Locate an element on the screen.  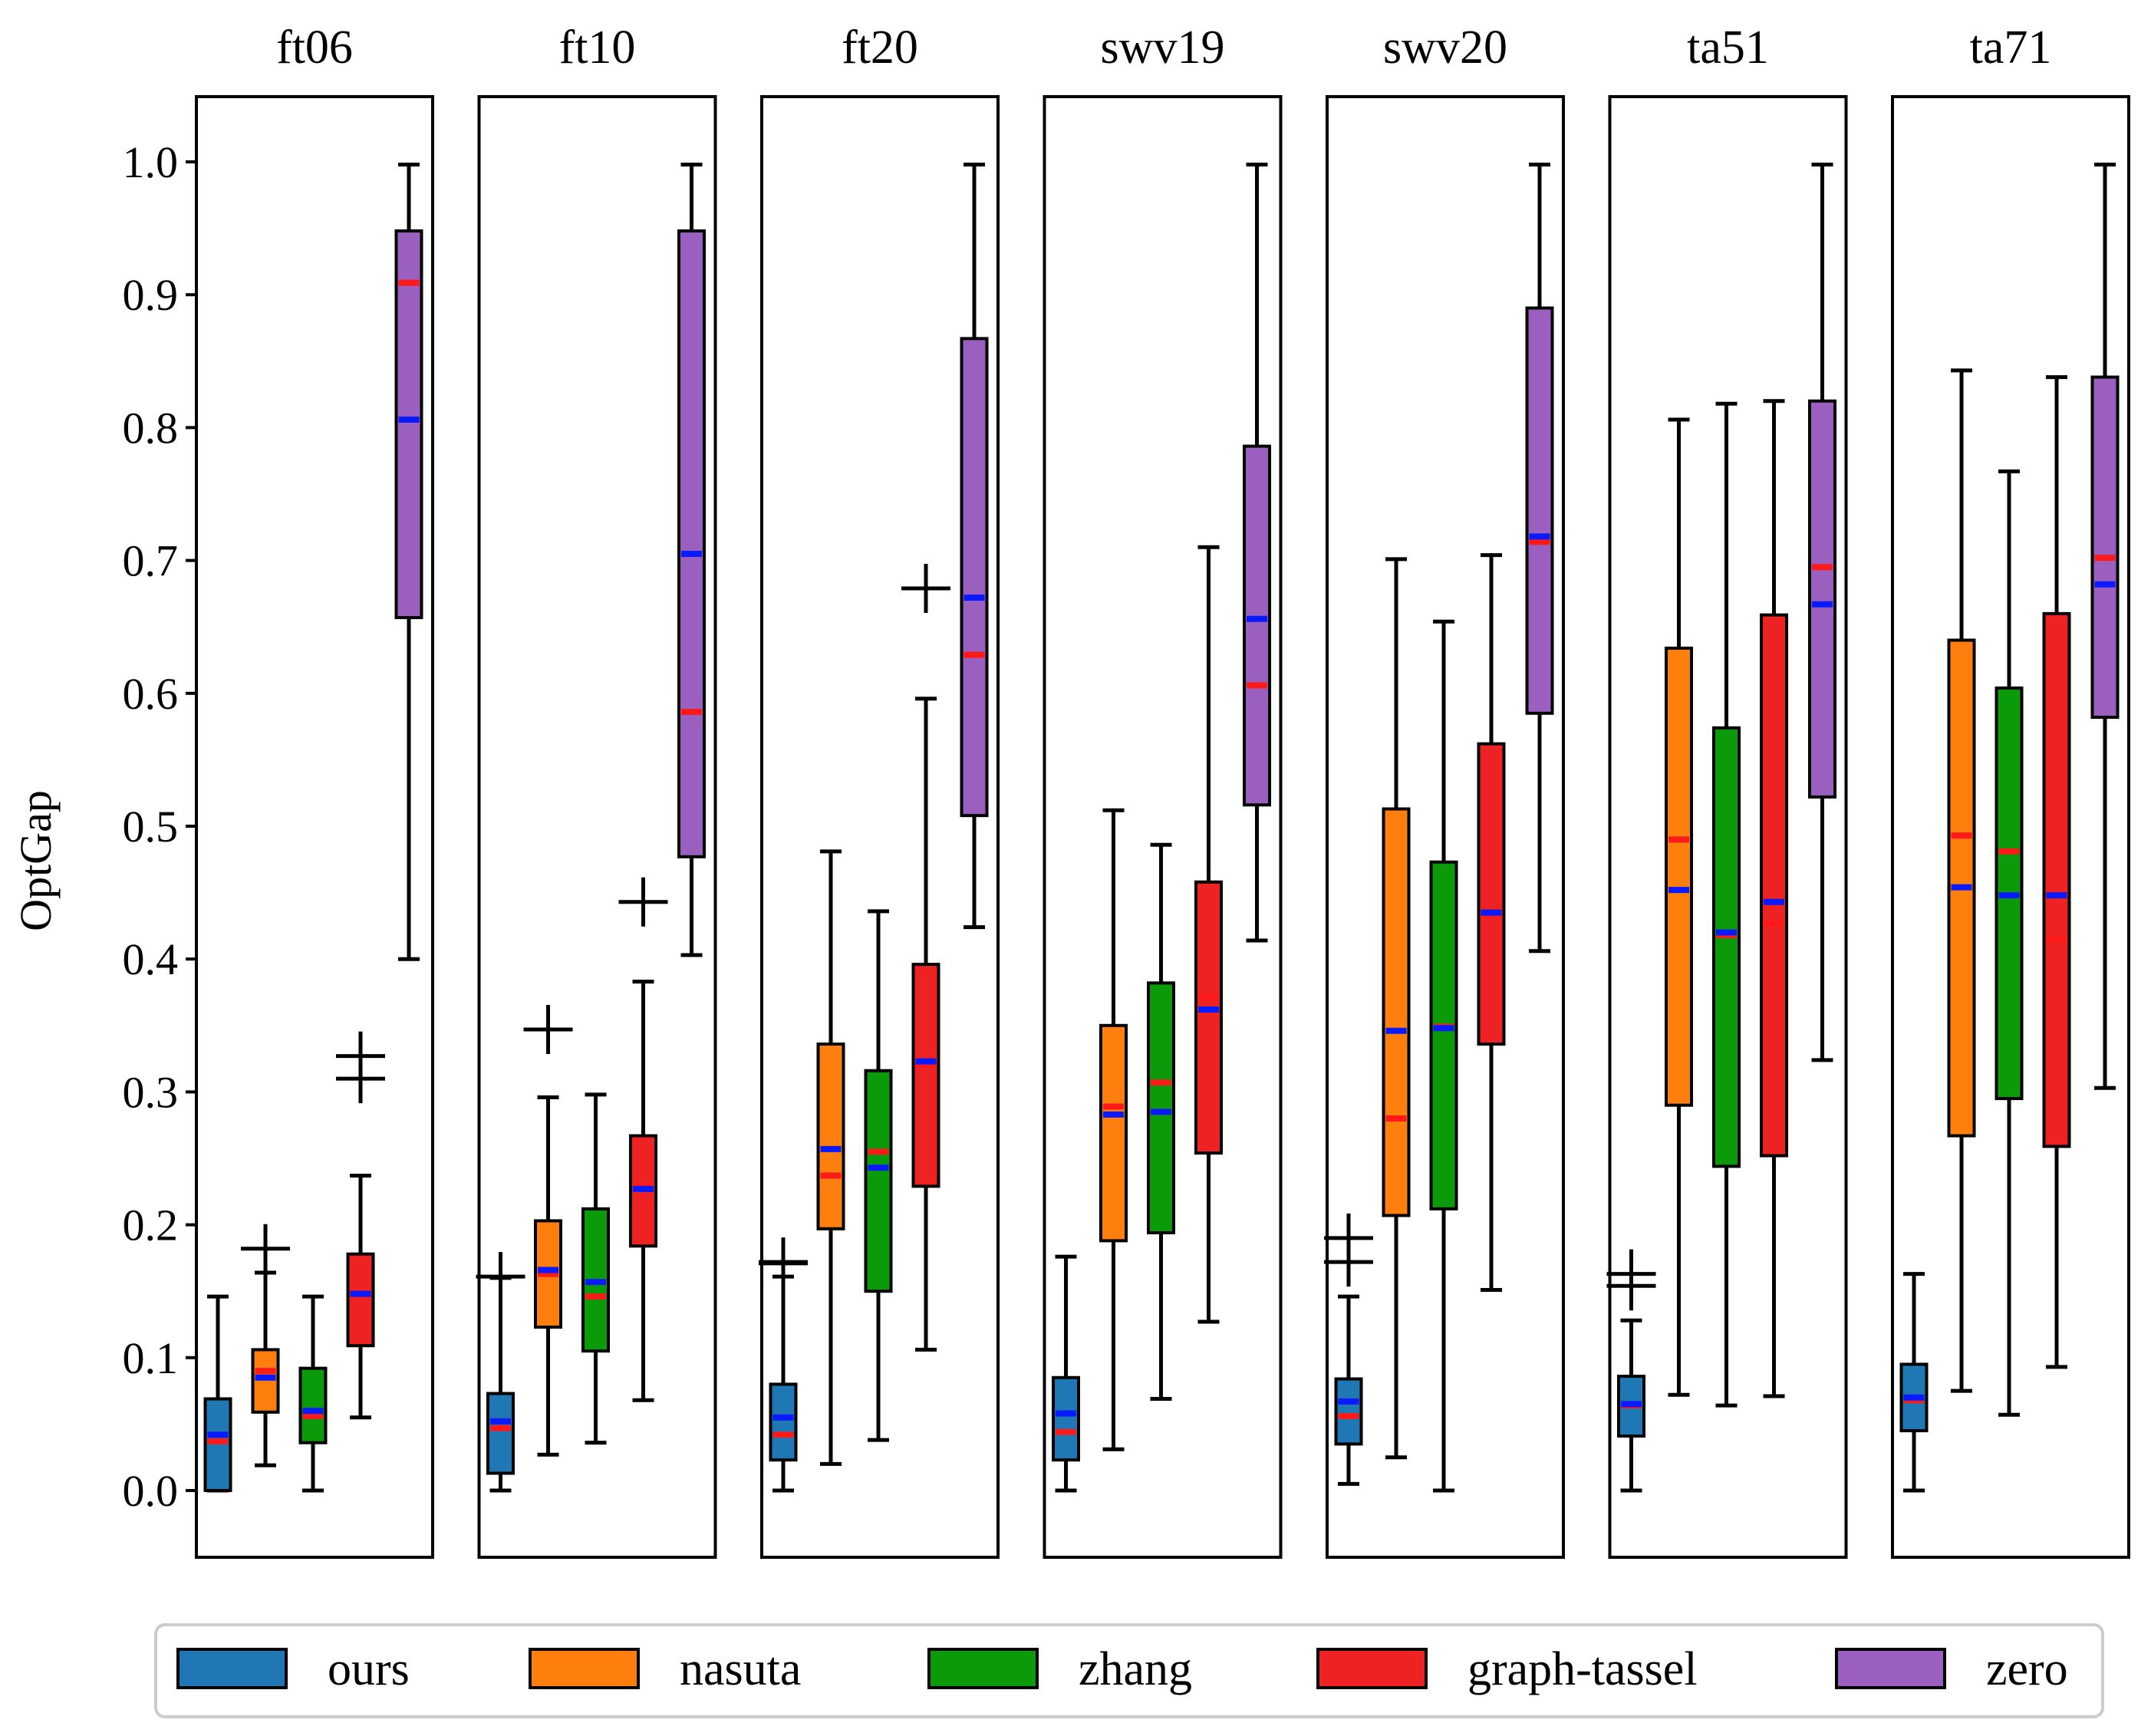
box-ta51-zero is located at coordinates (1822, 612).